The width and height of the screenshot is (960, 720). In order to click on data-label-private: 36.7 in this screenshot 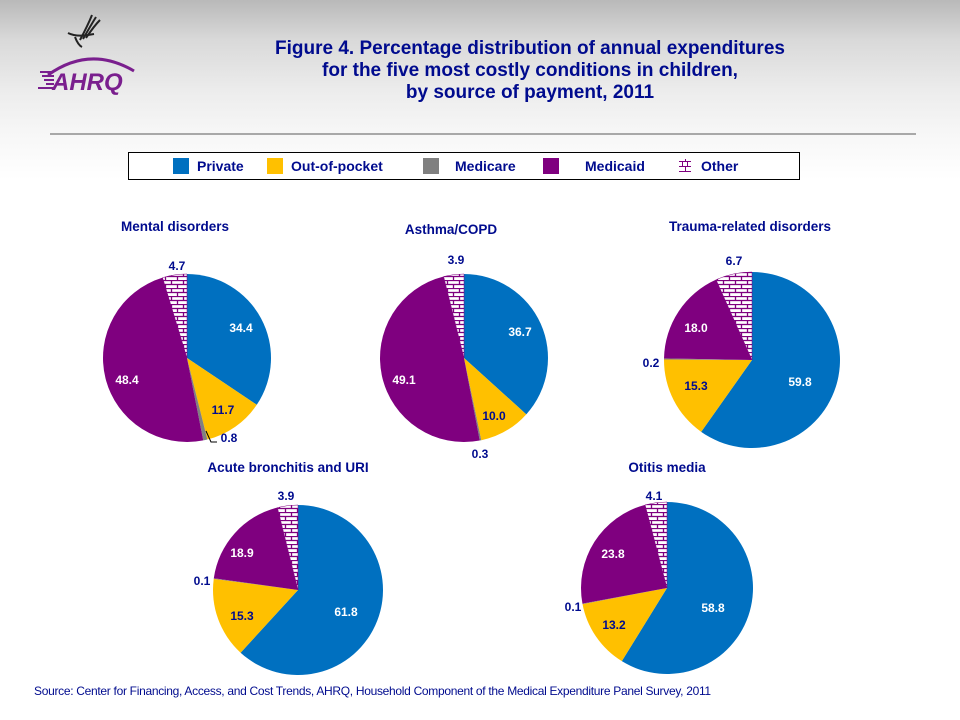, I will do `click(520, 332)`.